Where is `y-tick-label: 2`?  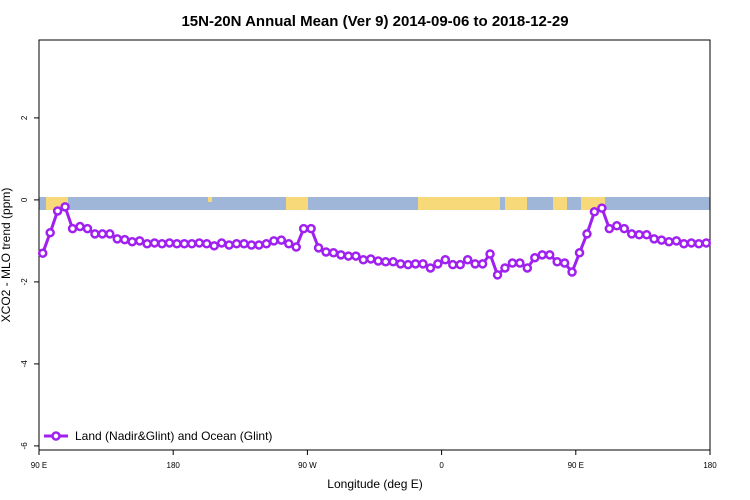 y-tick-label: 2 is located at coordinates (24, 117).